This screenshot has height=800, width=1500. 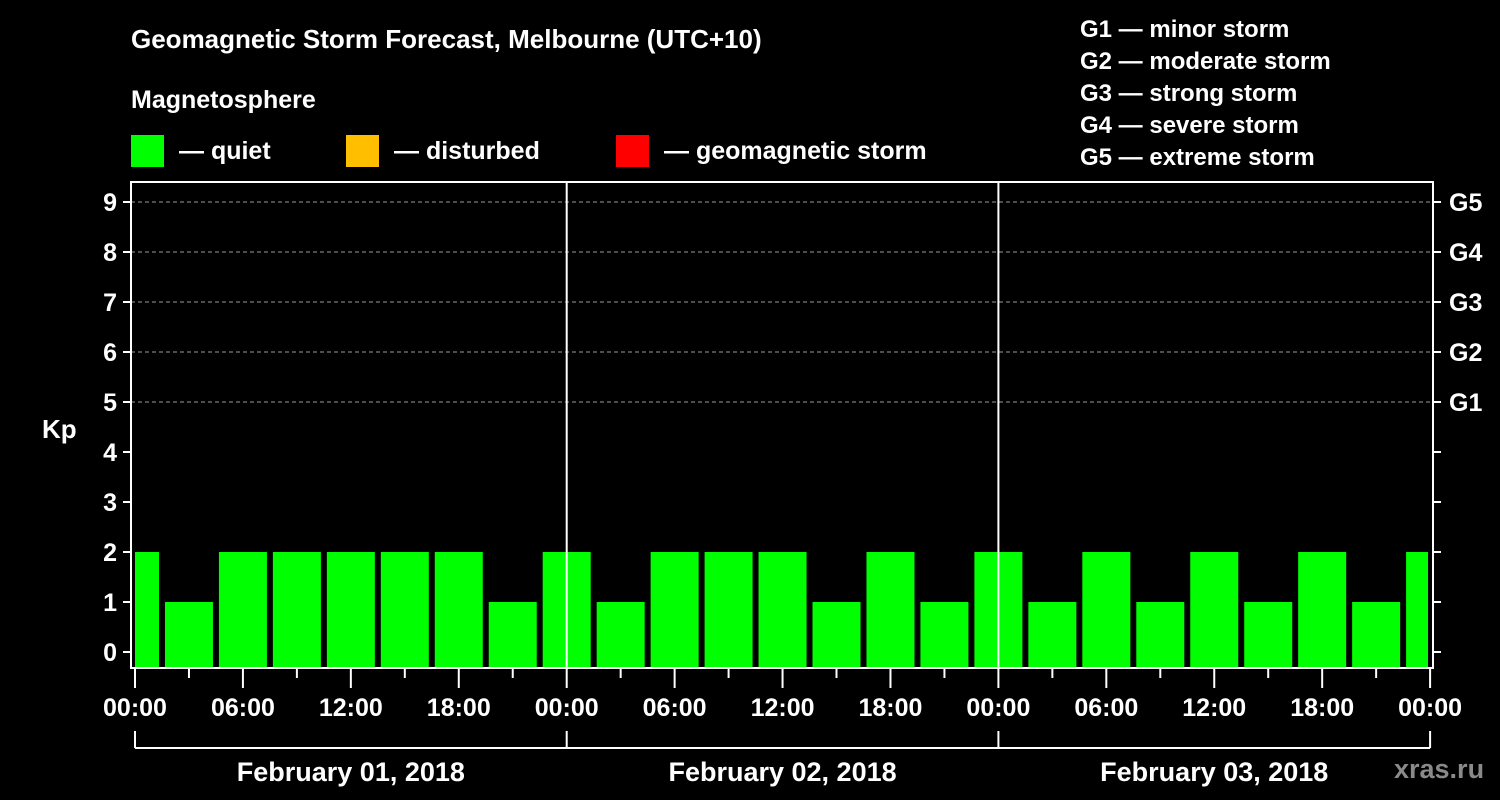 I want to click on legend-swatch-quiet, so click(x=147, y=151).